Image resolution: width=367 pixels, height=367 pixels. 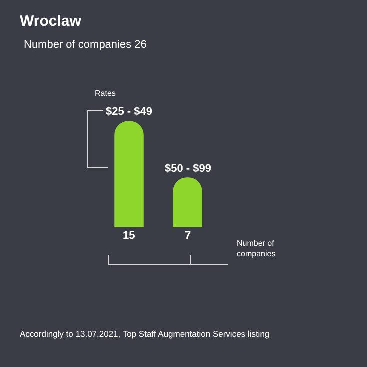 What do you see at coordinates (145, 334) in the screenshot?
I see `text: Accordingly to 13.07.2021, Top Staff Augmentation Services listing` at bounding box center [145, 334].